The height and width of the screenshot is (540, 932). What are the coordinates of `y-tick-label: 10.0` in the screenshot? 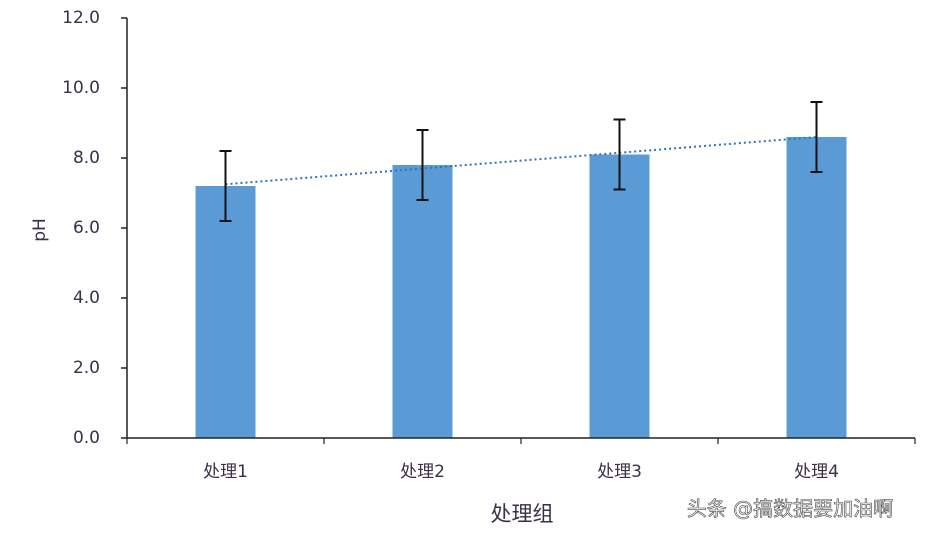 It's located at (81, 88).